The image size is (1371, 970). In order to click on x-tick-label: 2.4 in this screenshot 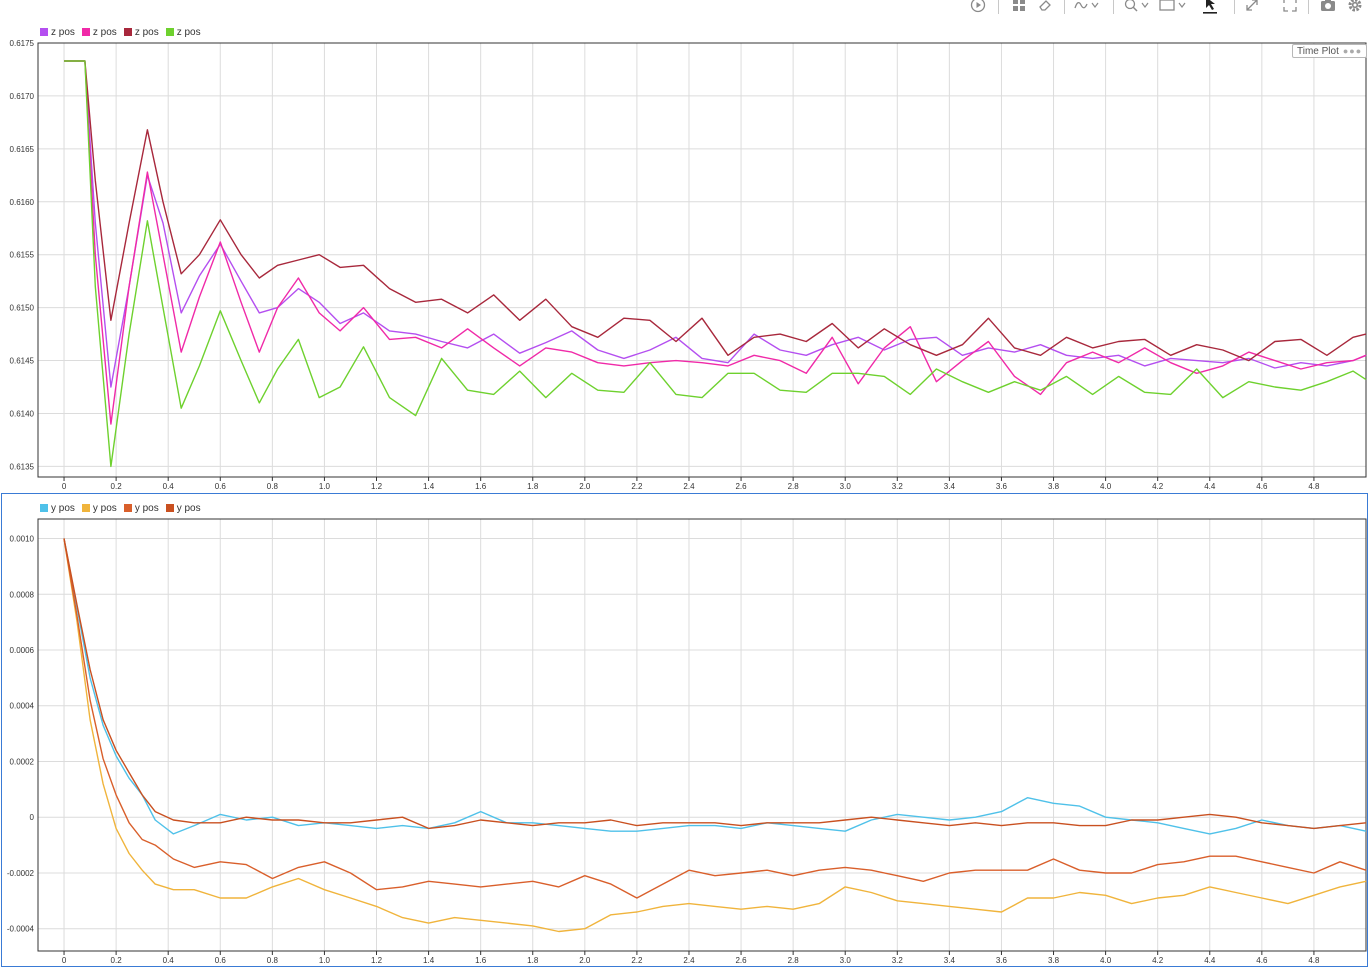, I will do `click(689, 960)`.